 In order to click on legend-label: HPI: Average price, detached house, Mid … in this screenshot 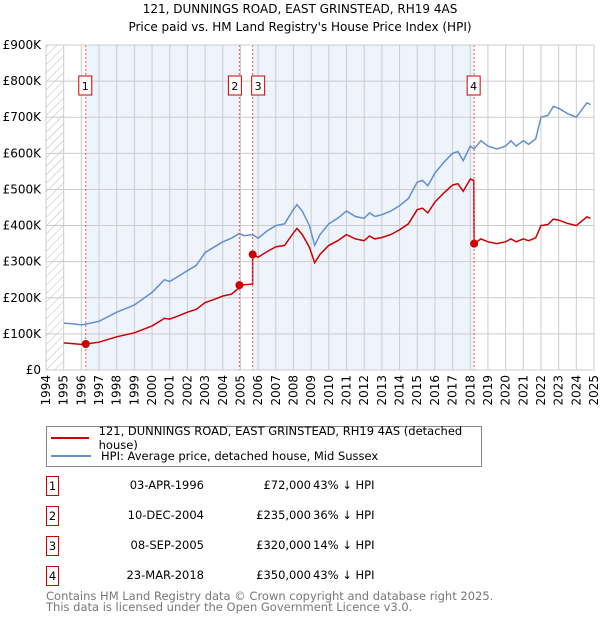, I will do `click(240, 456)`.